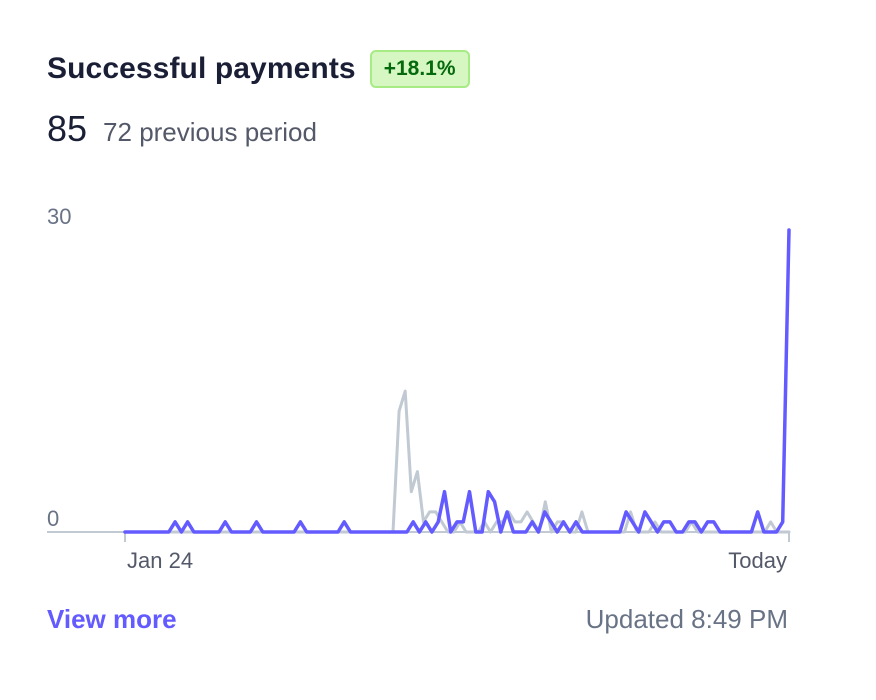  I want to click on current-value: 85, so click(67, 128).